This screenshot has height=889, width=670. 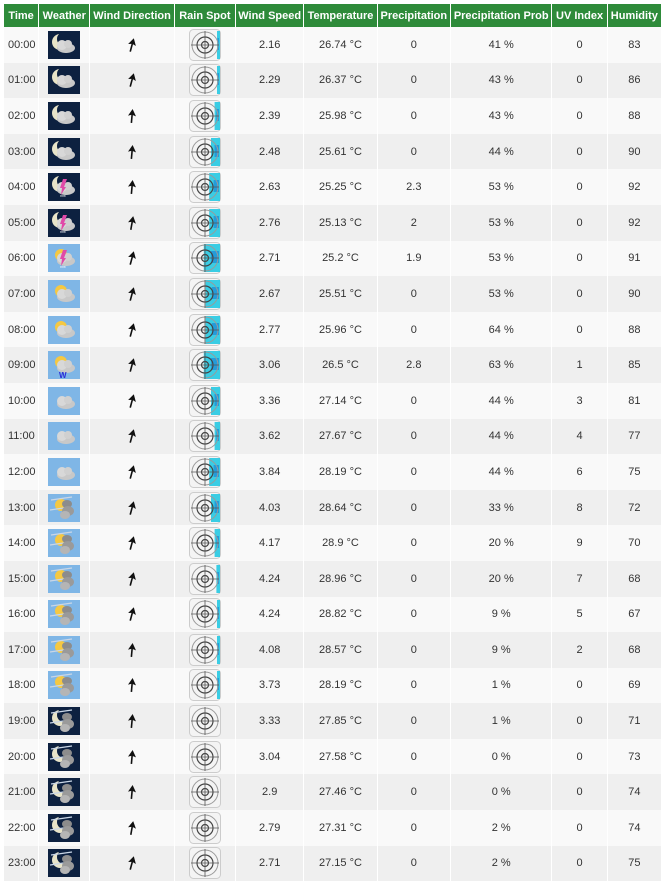 I want to click on wind-speed-cell: 2.76, so click(x=270, y=222).